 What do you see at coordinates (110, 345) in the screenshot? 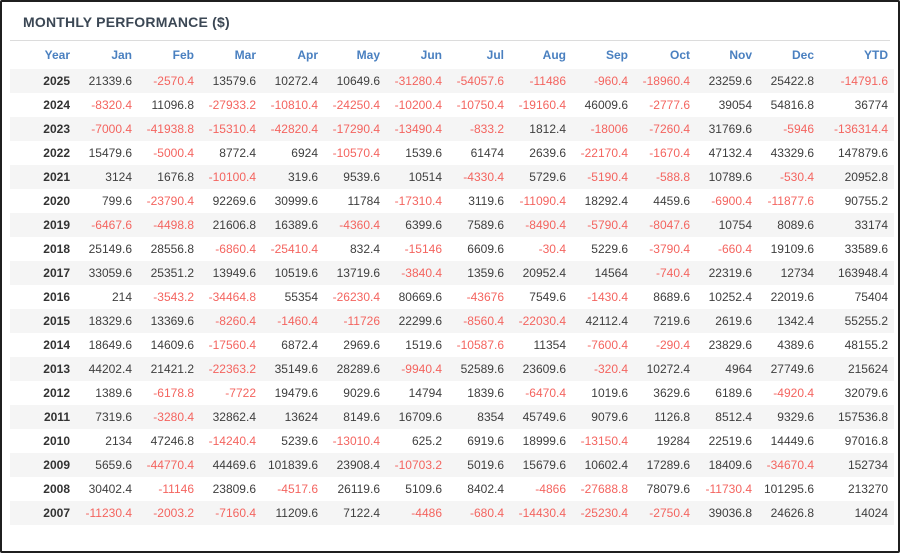
I see `value-cell-jan: 18649.6` at bounding box center [110, 345].